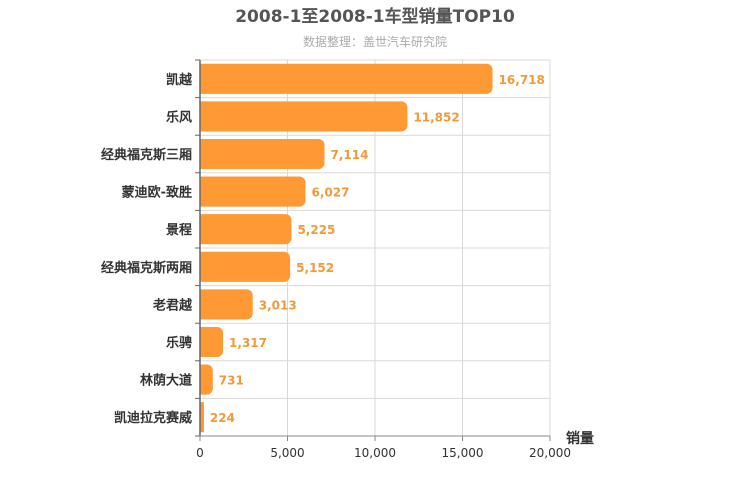 The height and width of the screenshot is (500, 750). Describe the element at coordinates (330, 193) in the screenshot. I see `value-label: 6,027` at that location.